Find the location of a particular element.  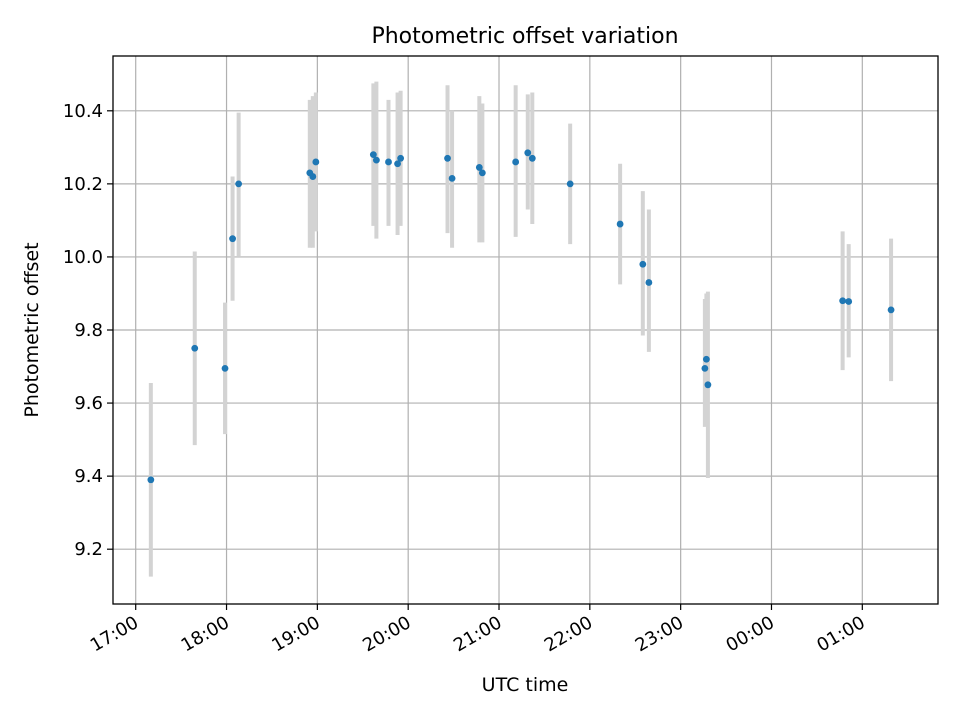

y-axis-label: Photometric offset is located at coordinates (32, 329).